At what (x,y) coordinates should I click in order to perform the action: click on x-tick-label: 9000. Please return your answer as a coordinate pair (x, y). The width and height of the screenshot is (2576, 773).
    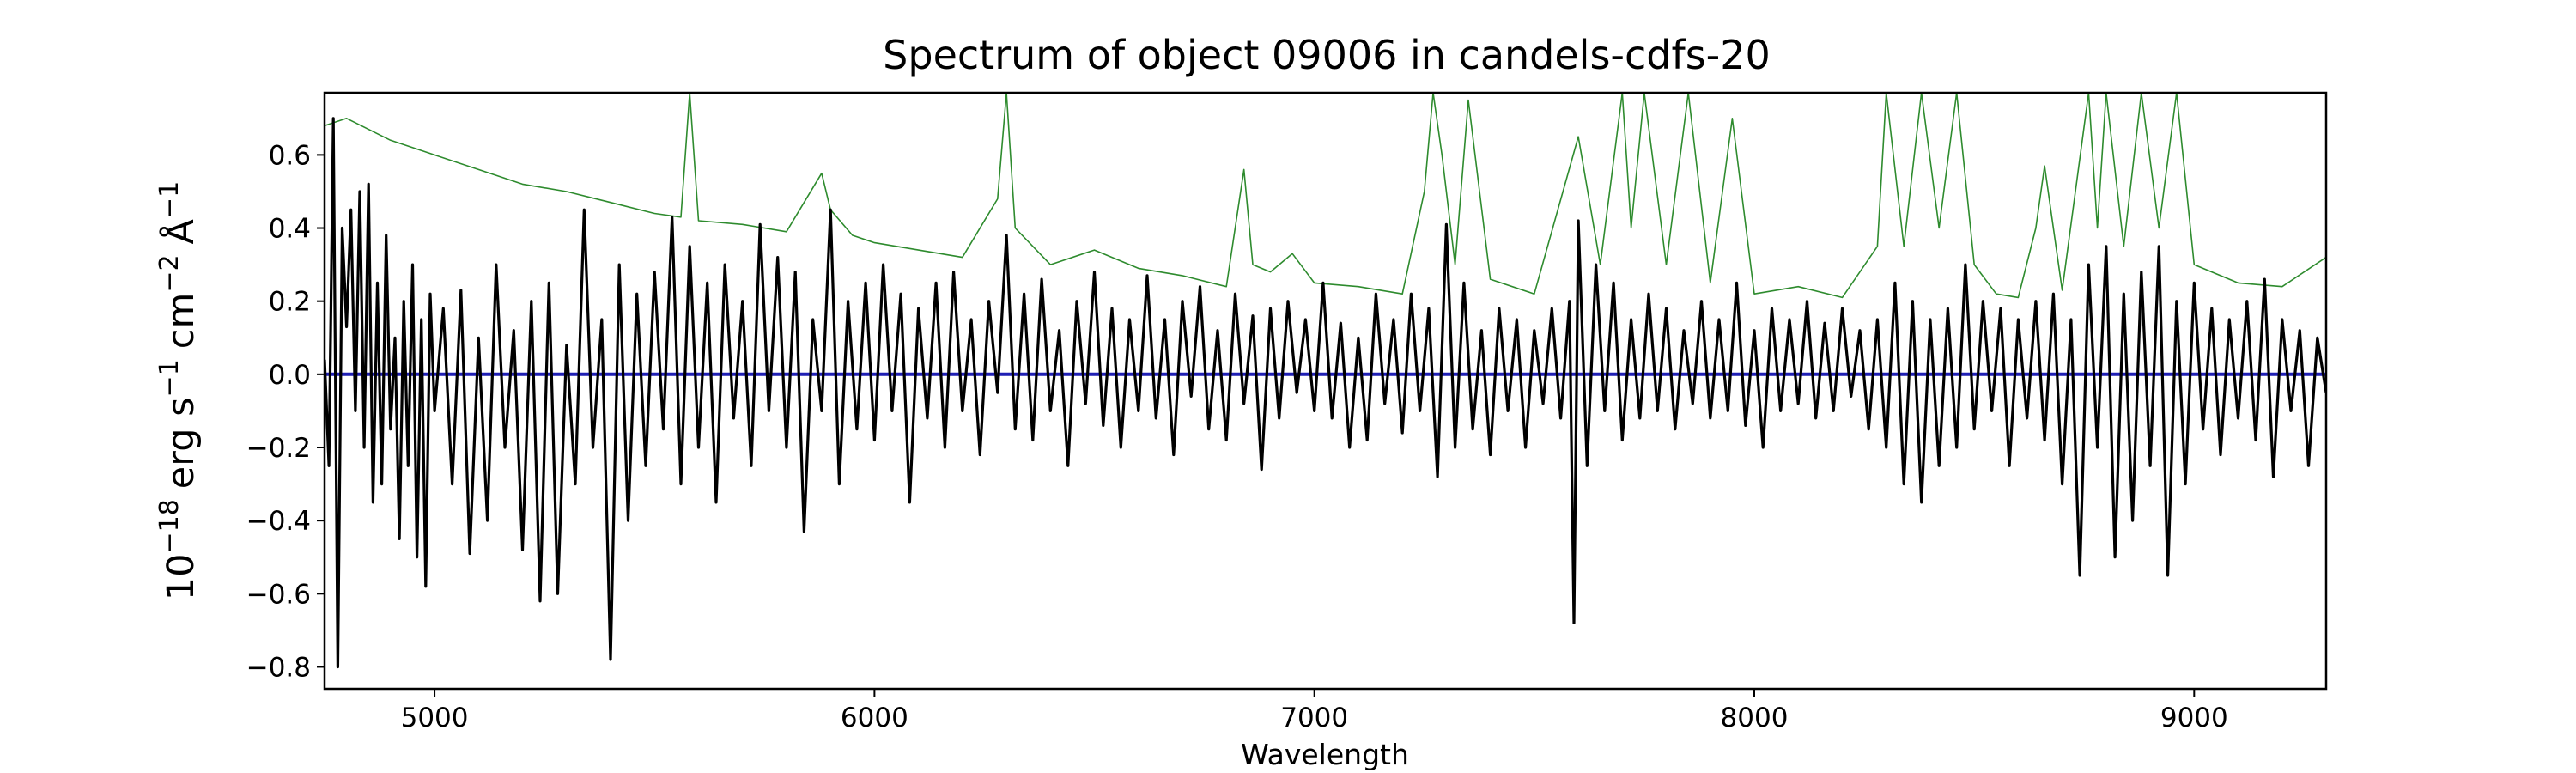
    Looking at the image, I should click on (2194, 718).